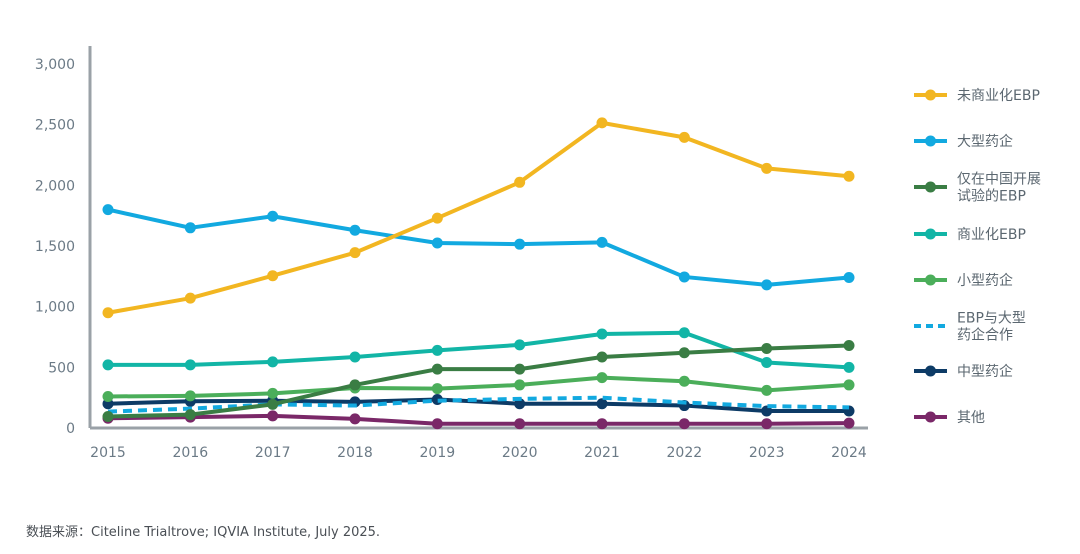 Image resolution: width=1080 pixels, height=554 pixels. What do you see at coordinates (55, 308) in the screenshot?
I see `y-tick-label: 1,000` at bounding box center [55, 308].